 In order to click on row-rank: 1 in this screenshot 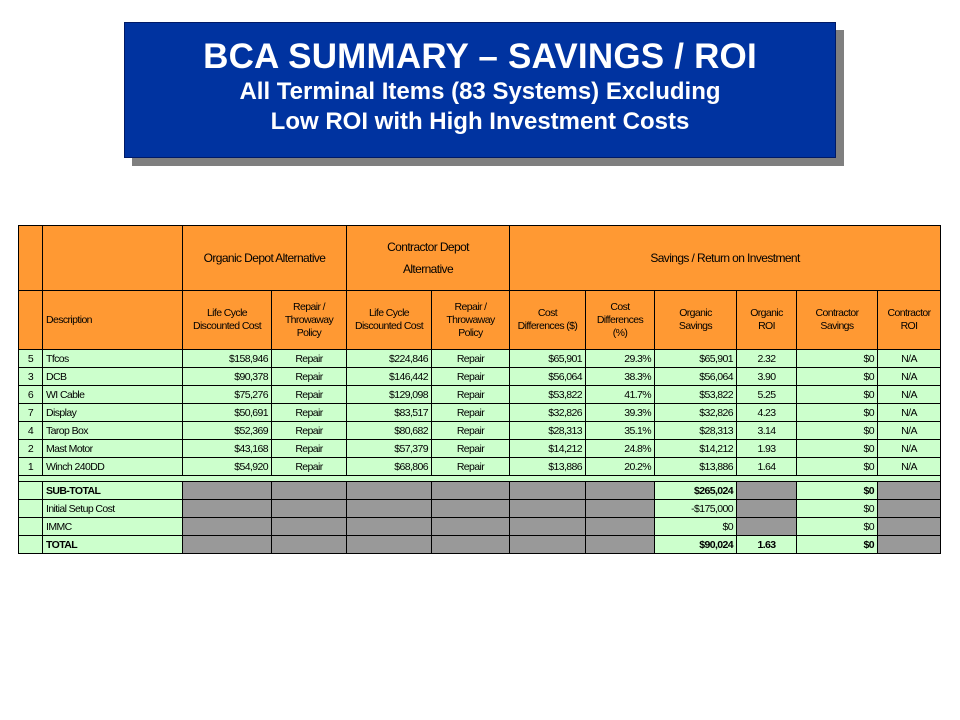, I will do `click(30, 466)`.